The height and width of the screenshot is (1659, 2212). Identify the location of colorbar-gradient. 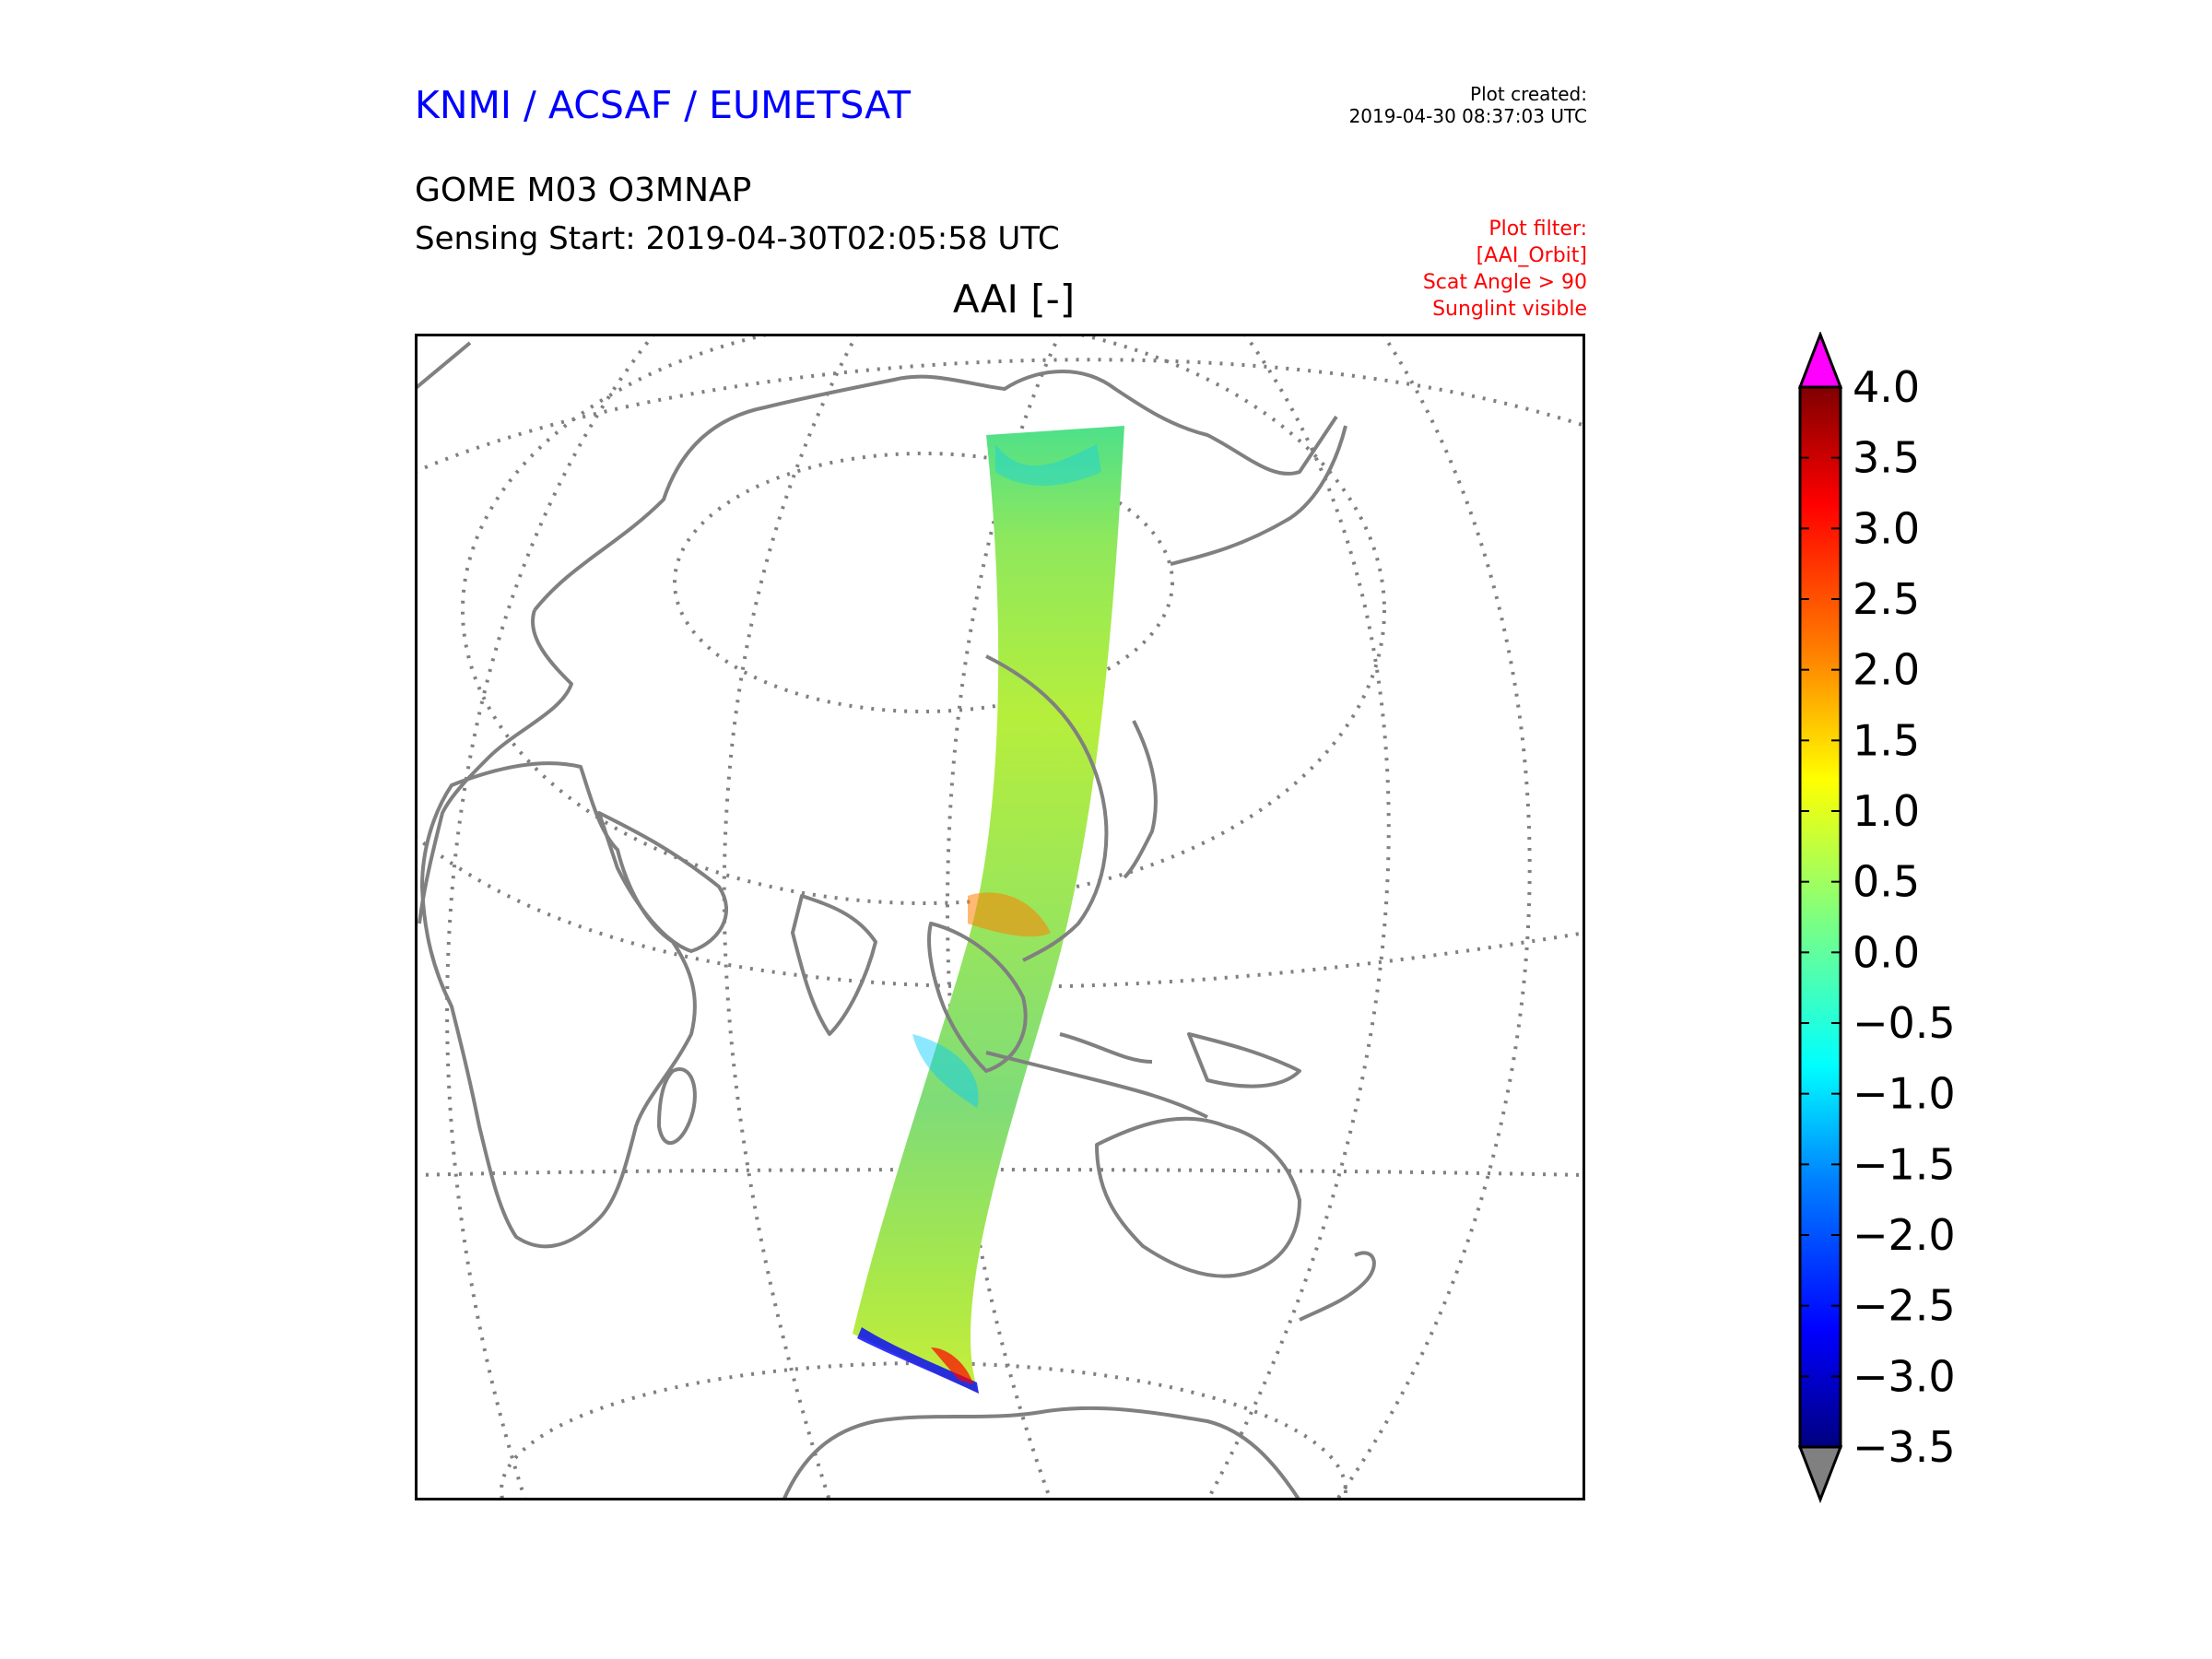
(1820, 917).